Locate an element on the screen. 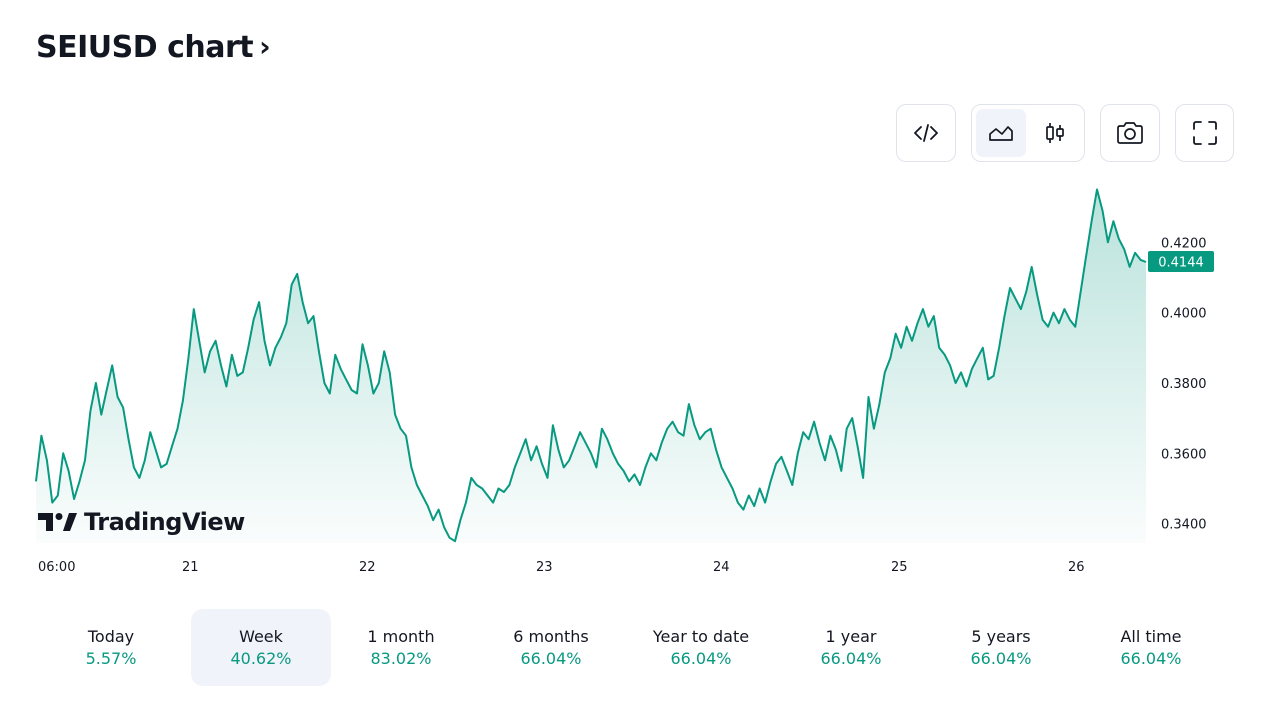  x-tick-label: 24 is located at coordinates (721, 567).